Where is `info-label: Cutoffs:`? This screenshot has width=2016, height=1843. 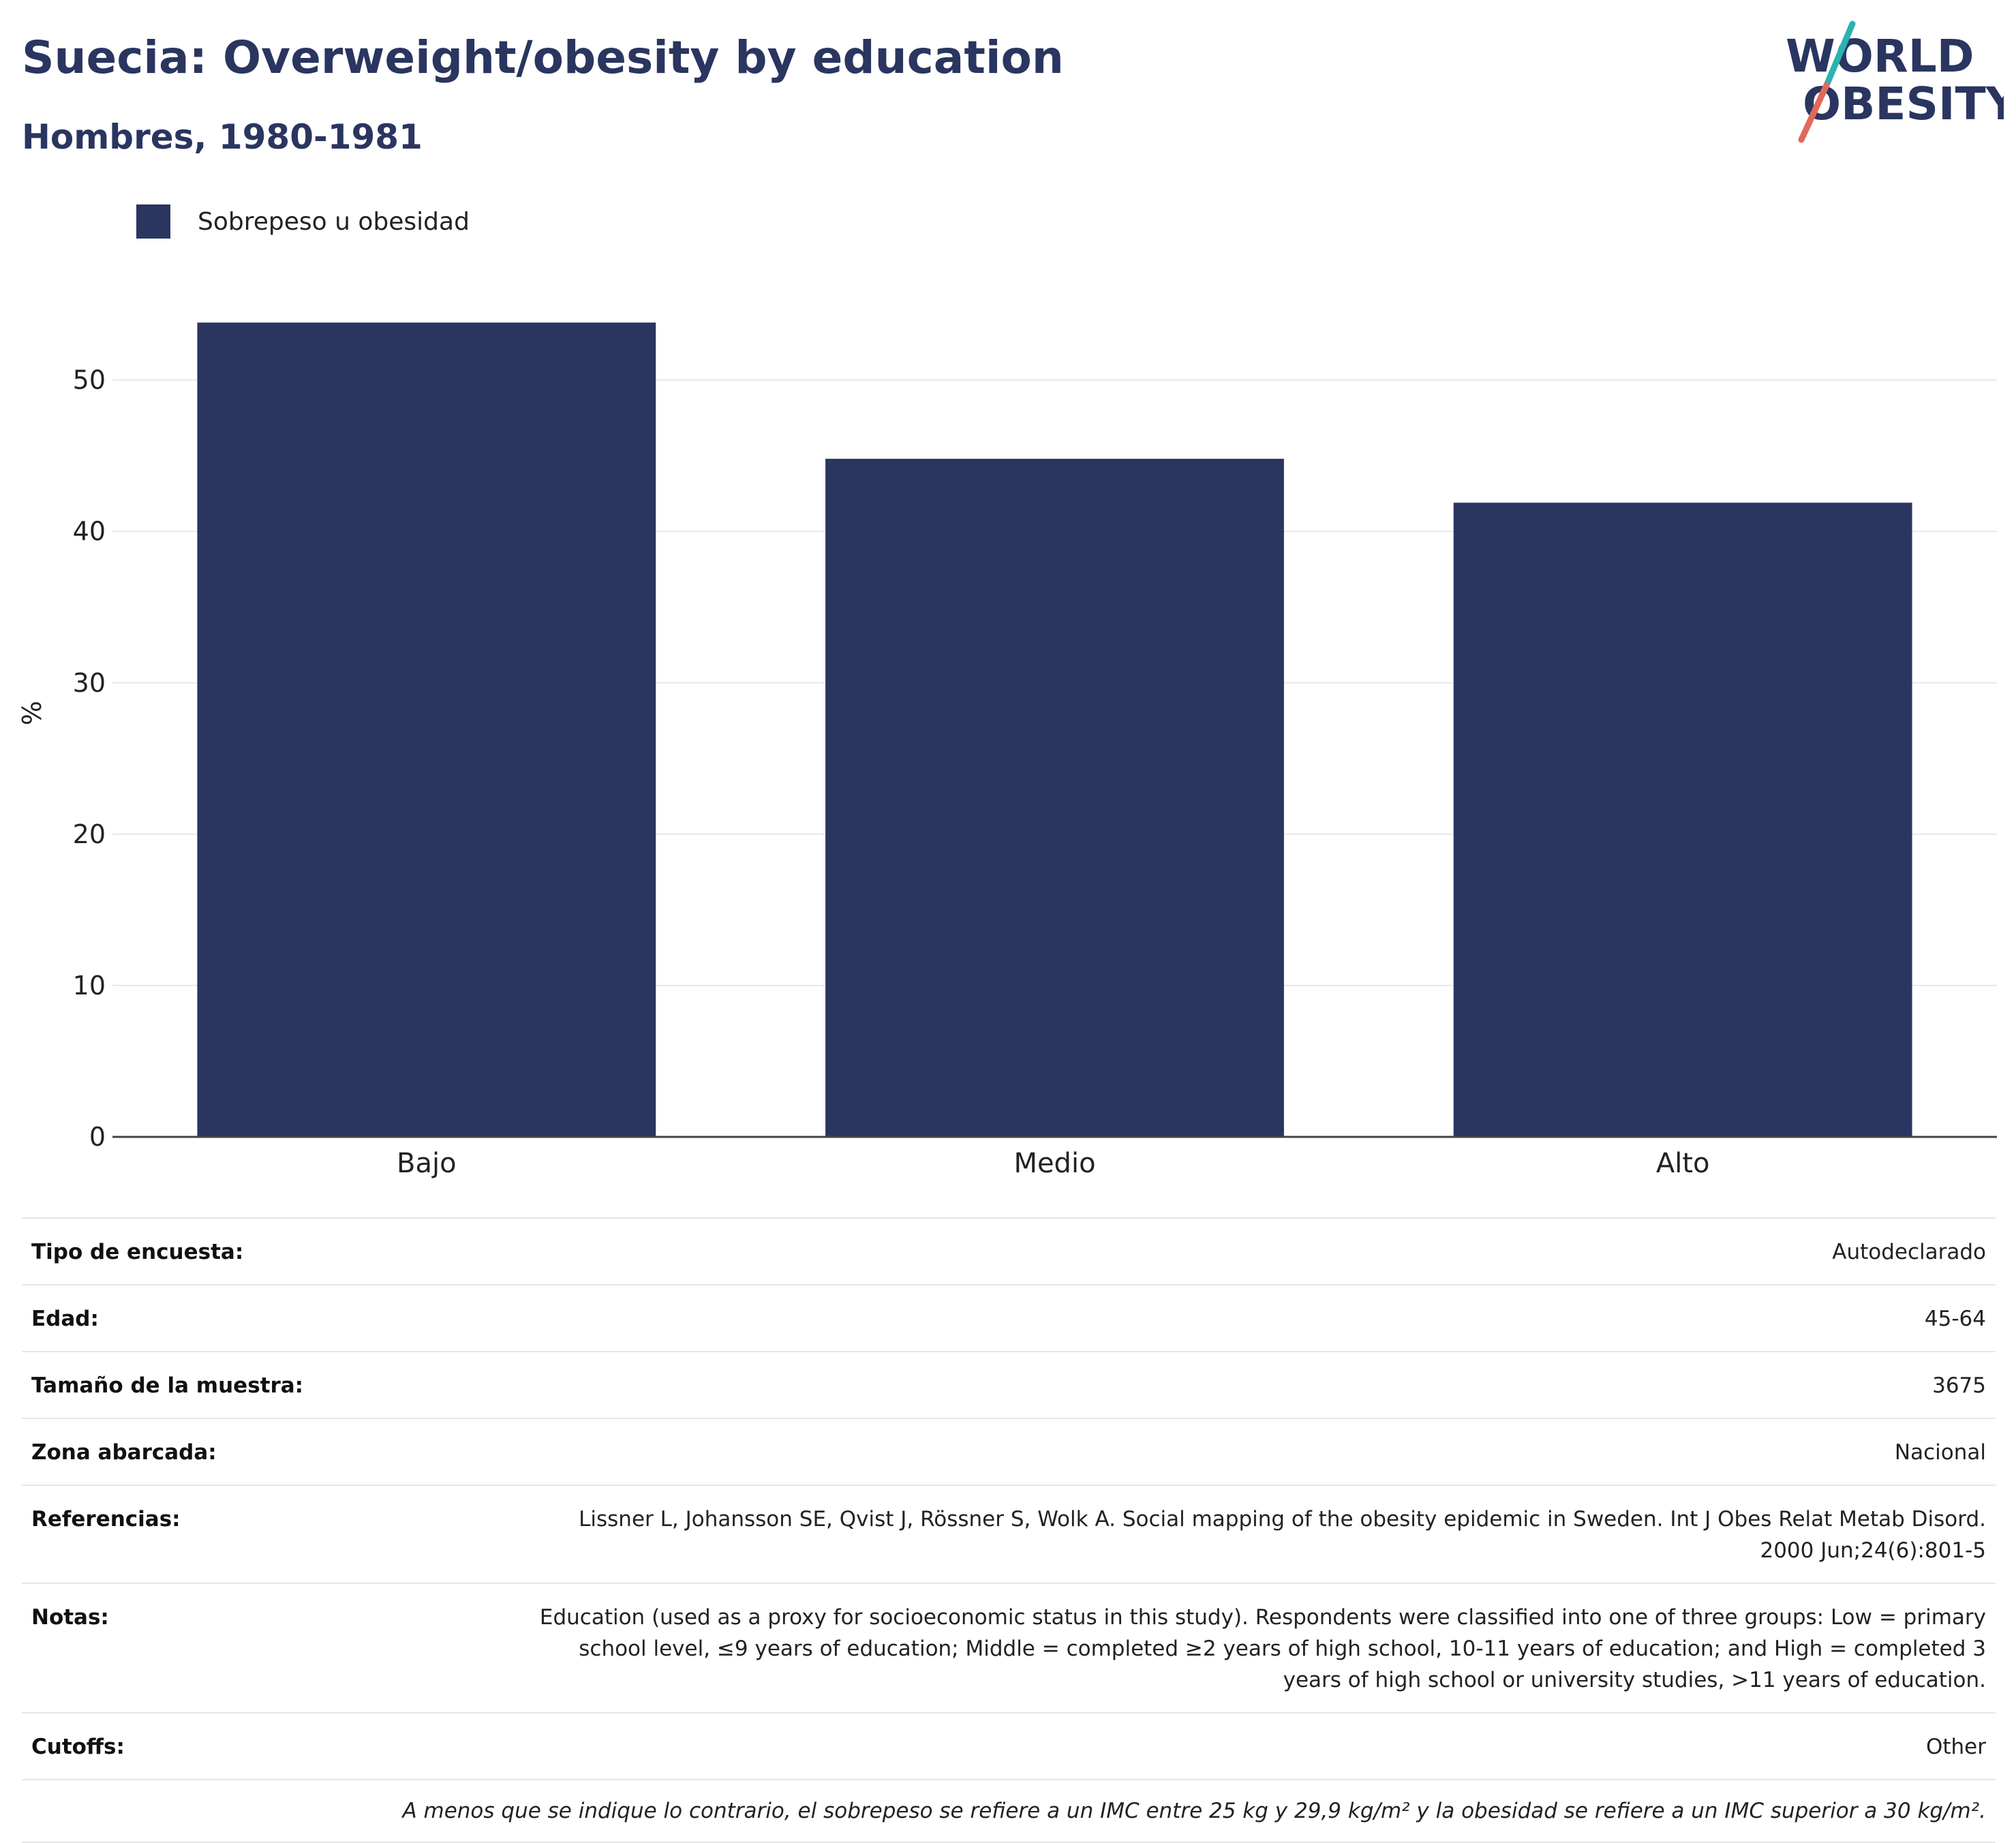
info-label: Cutoffs: is located at coordinates (78, 1747).